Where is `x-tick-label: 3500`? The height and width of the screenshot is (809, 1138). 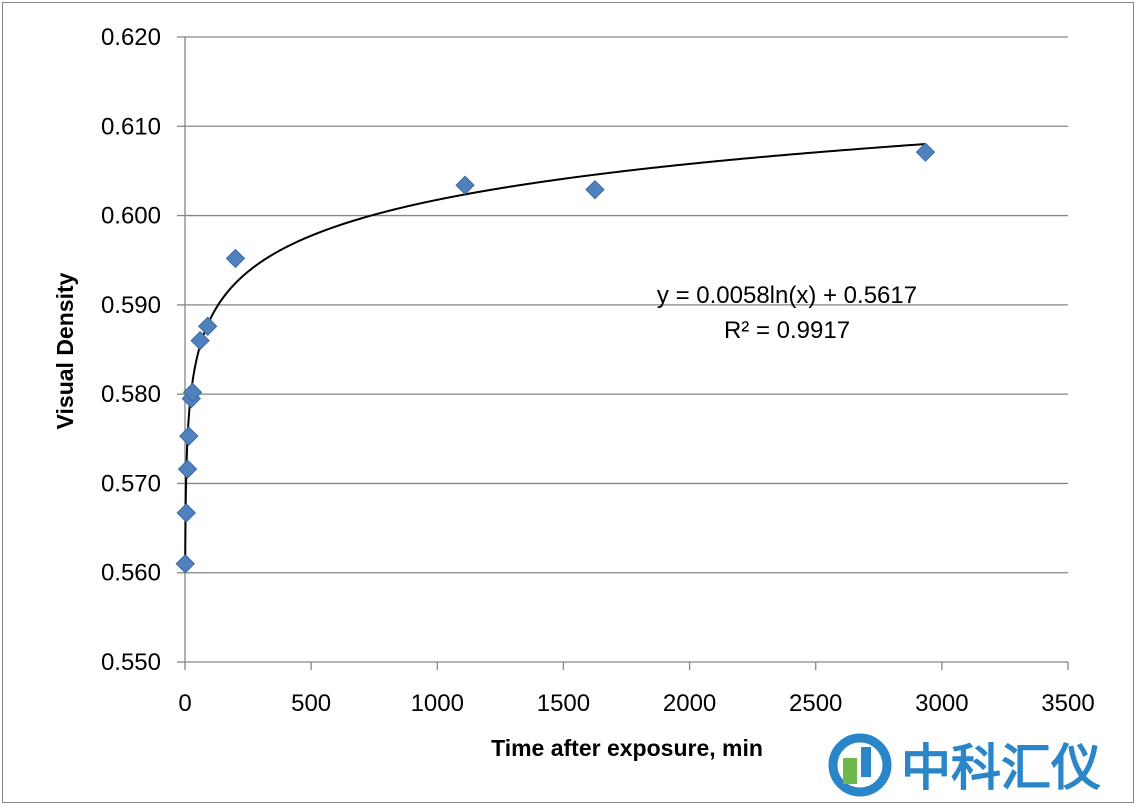
x-tick-label: 3500 is located at coordinates (1067, 703).